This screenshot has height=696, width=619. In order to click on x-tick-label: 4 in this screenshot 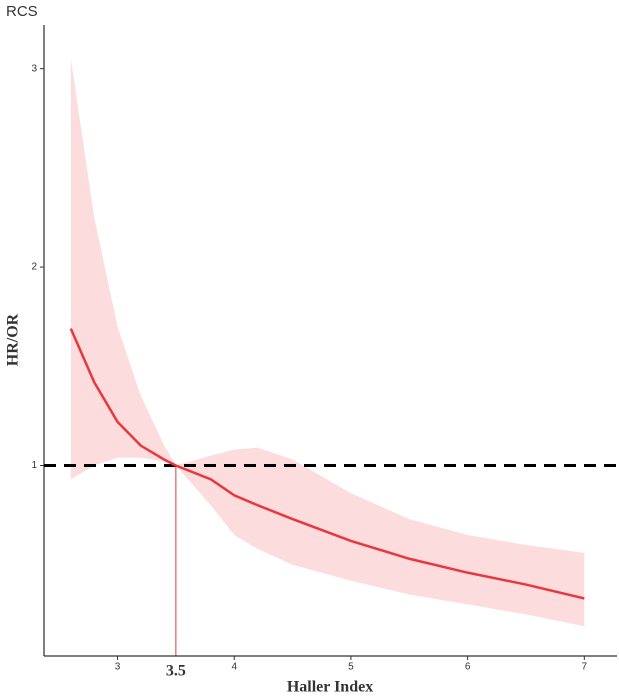, I will do `click(234, 667)`.